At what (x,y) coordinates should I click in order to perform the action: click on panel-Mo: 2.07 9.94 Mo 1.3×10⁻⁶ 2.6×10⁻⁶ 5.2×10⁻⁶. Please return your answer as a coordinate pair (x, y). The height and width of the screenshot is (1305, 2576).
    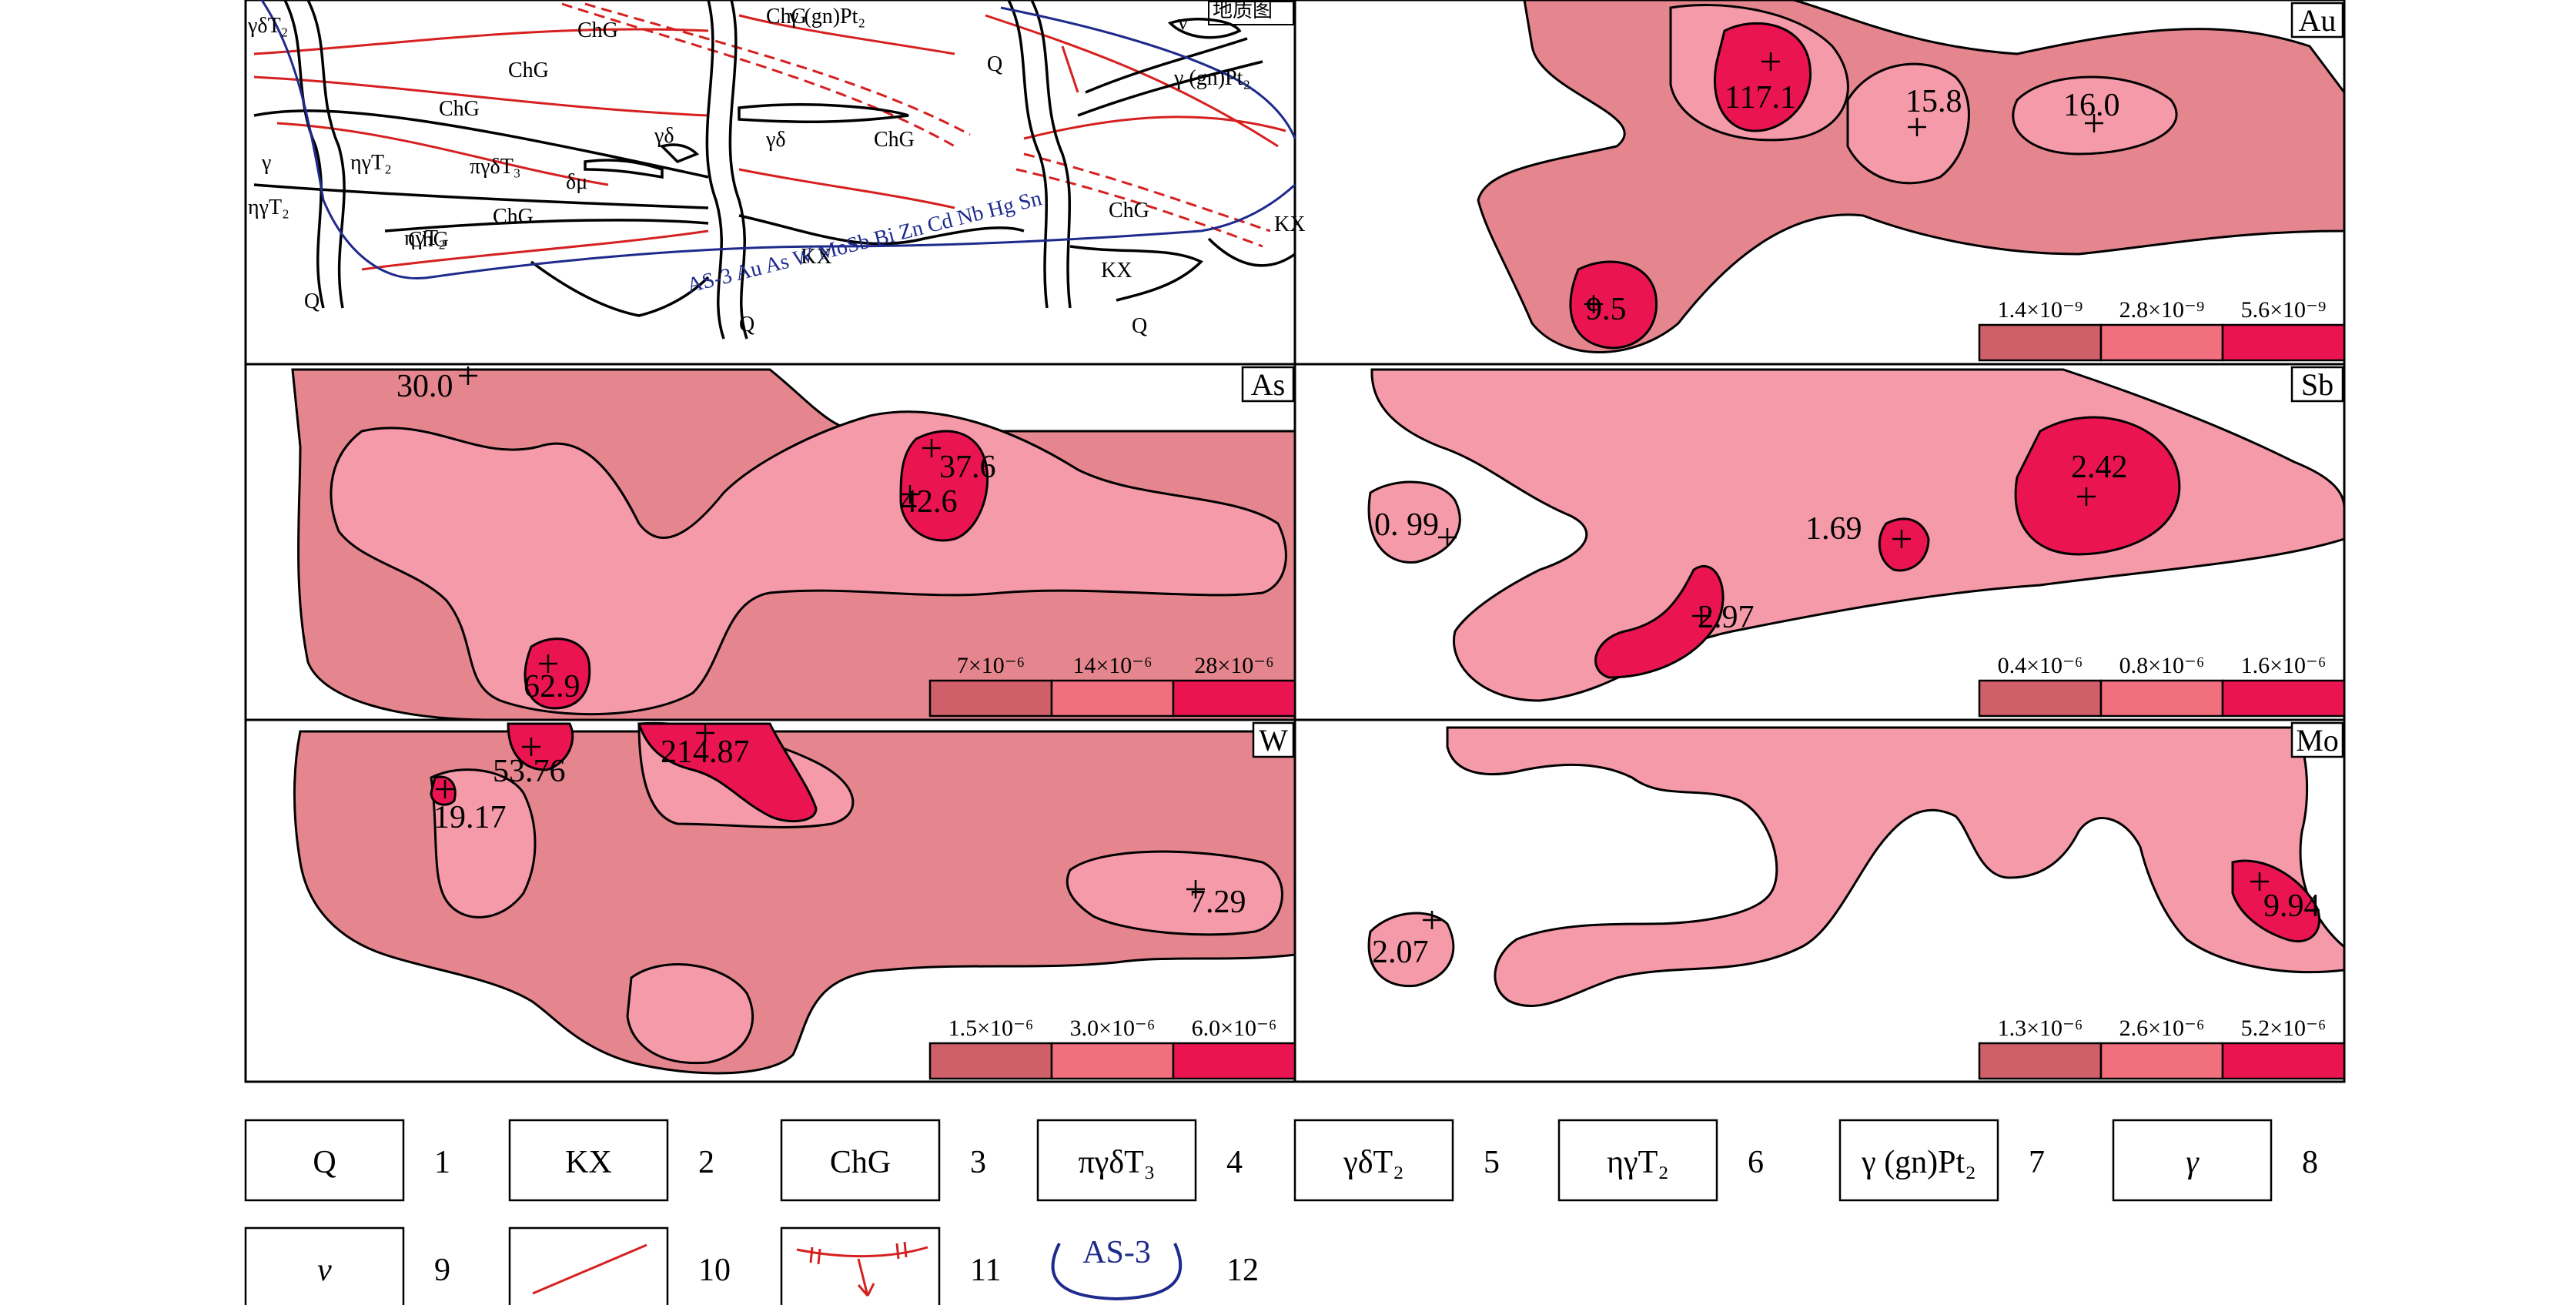
    Looking at the image, I should click on (1857, 901).